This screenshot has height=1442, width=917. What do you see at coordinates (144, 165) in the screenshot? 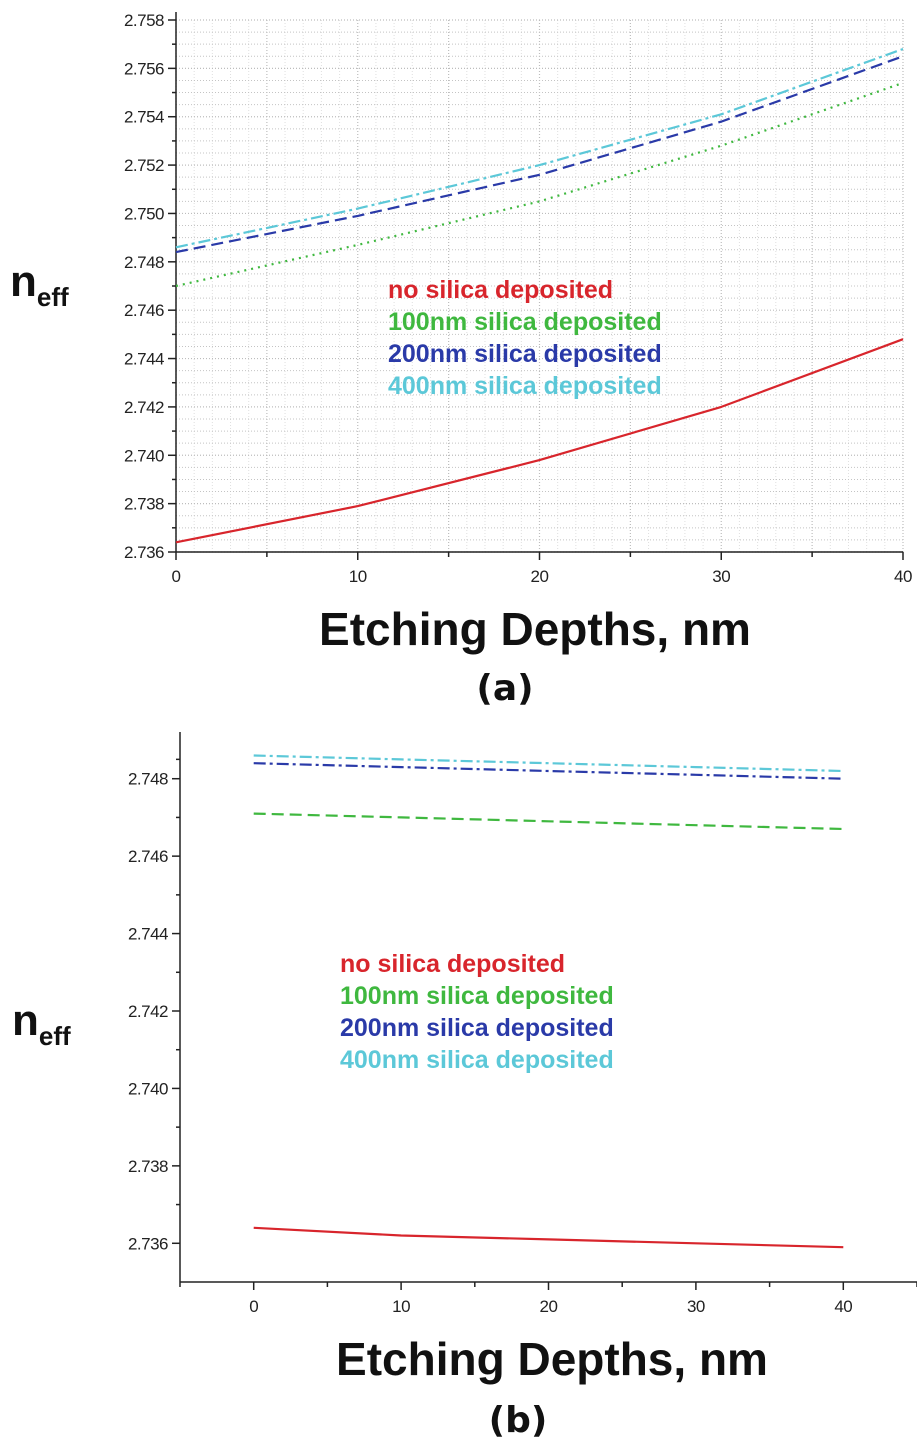
I see `y-tick-label: 2.752` at bounding box center [144, 165].